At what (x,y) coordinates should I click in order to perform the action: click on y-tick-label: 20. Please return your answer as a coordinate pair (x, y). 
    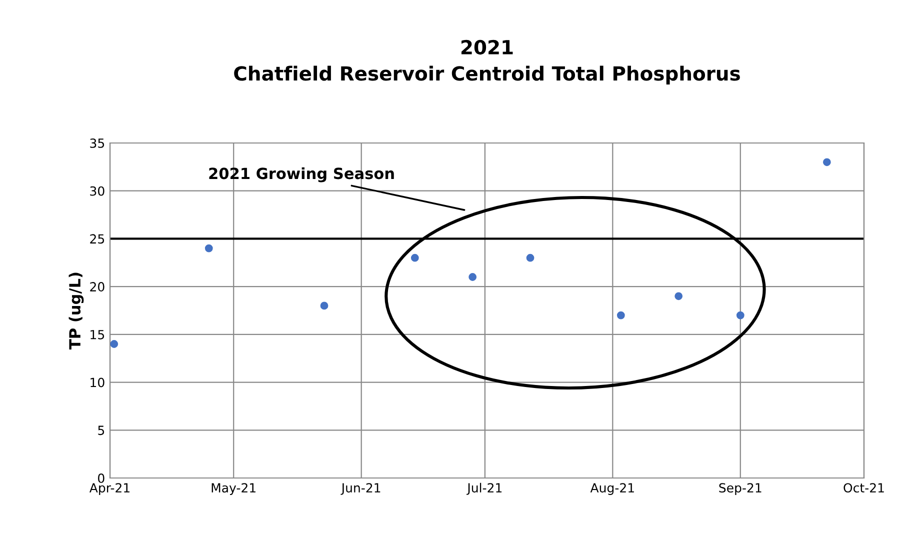
    Looking at the image, I should click on (97, 287).